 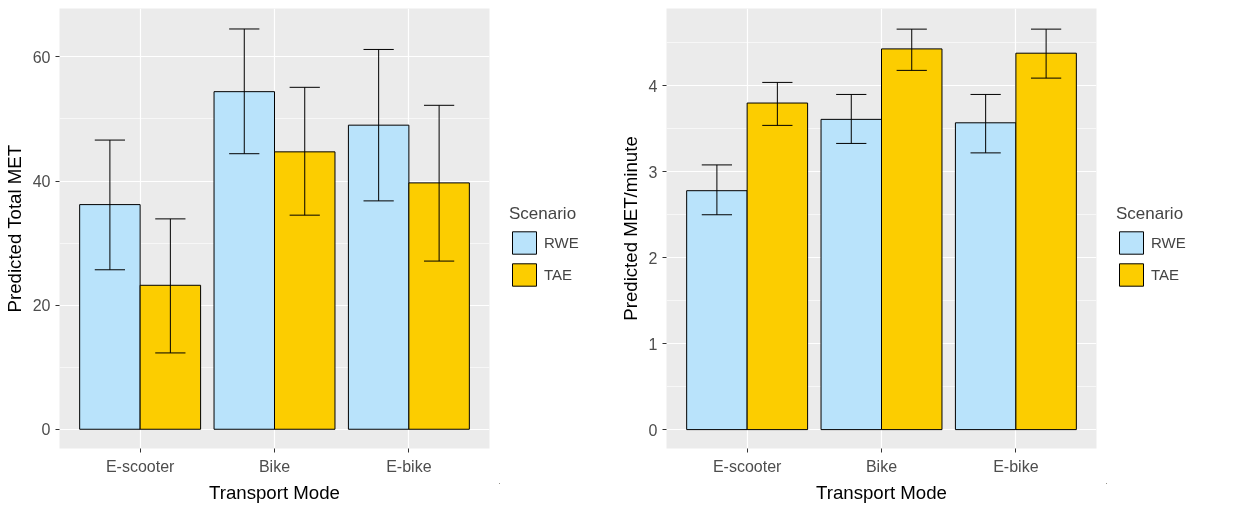 I want to click on y-tick-label: 40, so click(x=41, y=182).